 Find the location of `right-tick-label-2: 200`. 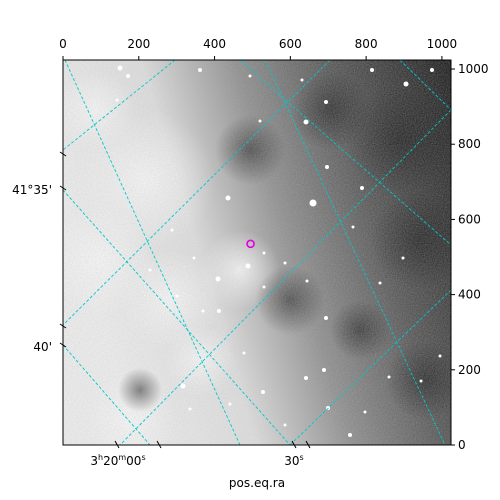

right-tick-label-2: 200 is located at coordinates (469, 370).